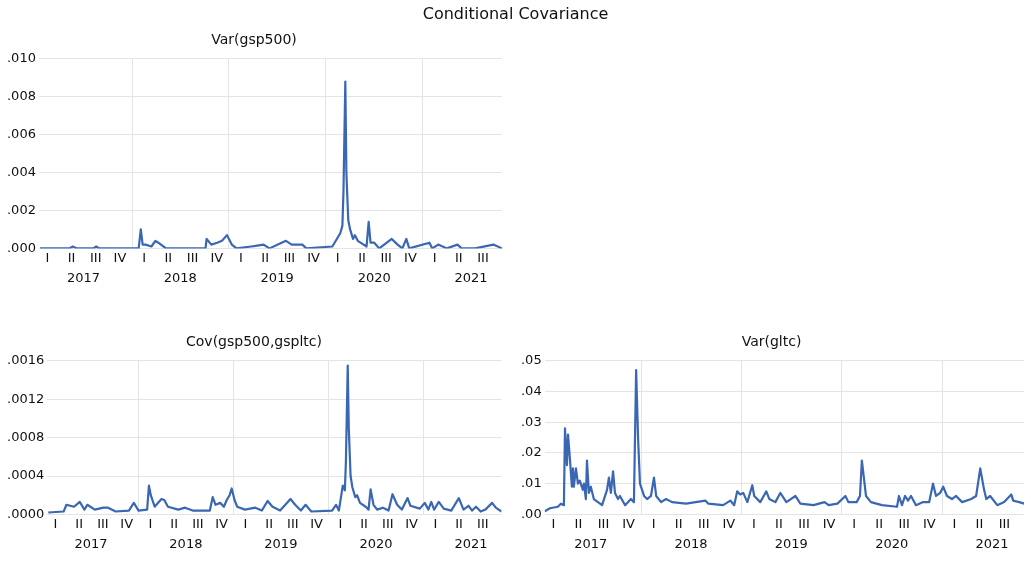 This screenshot has height=574, width=1031. I want to click on y-tick-label: .010, so click(21, 58).